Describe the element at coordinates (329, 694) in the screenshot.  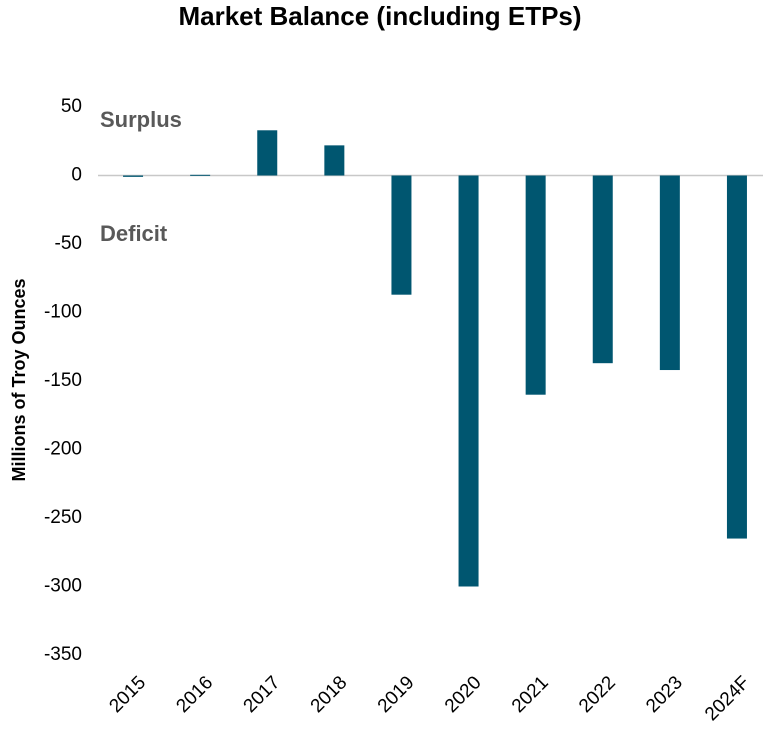
I see `x-tick-label: 2018` at that location.